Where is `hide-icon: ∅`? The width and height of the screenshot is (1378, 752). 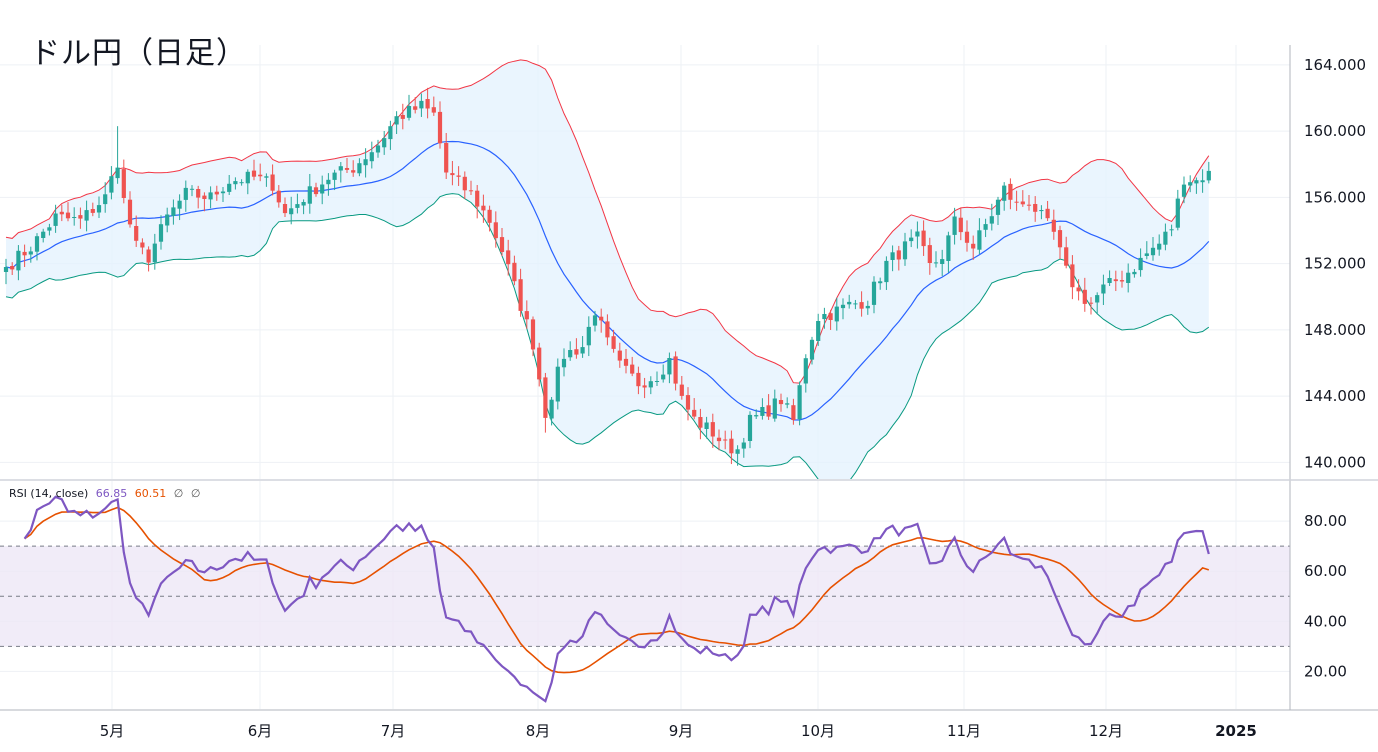 hide-icon: ∅ is located at coordinates (178, 493).